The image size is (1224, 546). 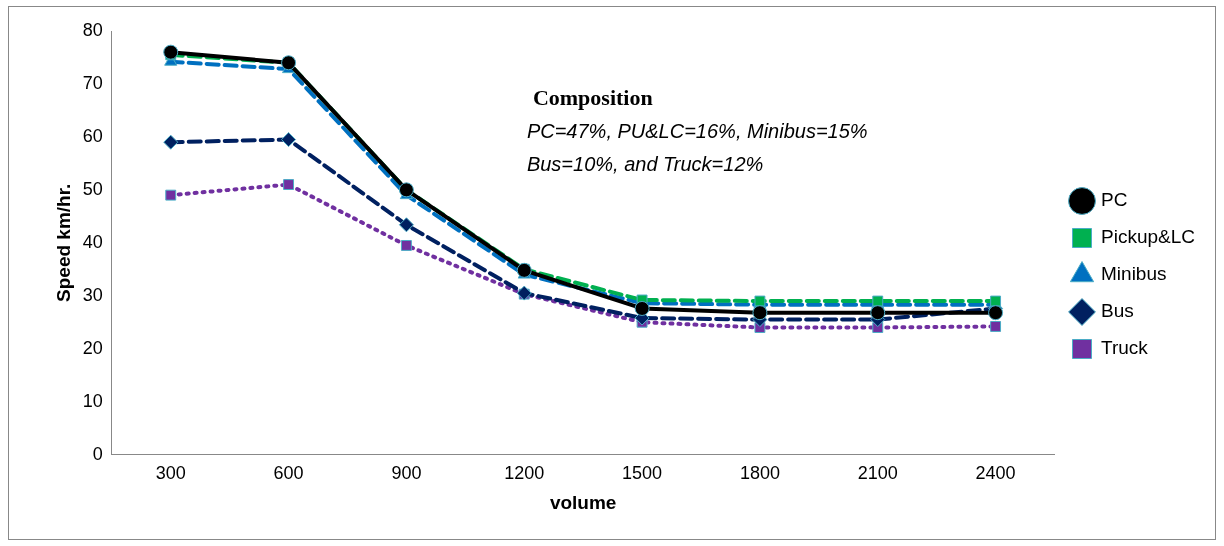 What do you see at coordinates (697, 131) in the screenshot?
I see `annotation: PC=47%, PU&LC=16%, Minibus=15%` at bounding box center [697, 131].